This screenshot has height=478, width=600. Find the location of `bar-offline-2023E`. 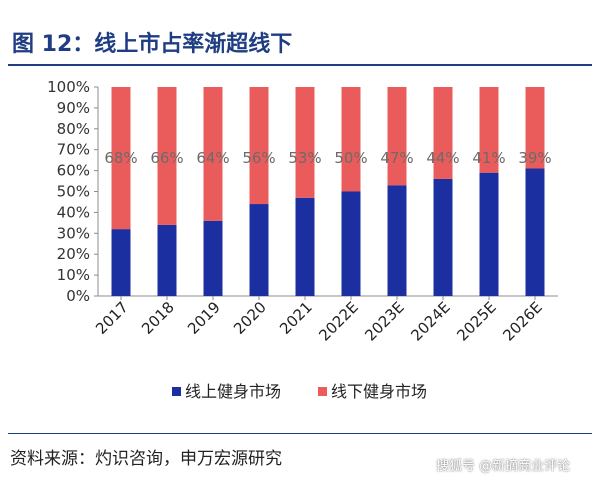

bar-offline-2023E is located at coordinates (397, 136).